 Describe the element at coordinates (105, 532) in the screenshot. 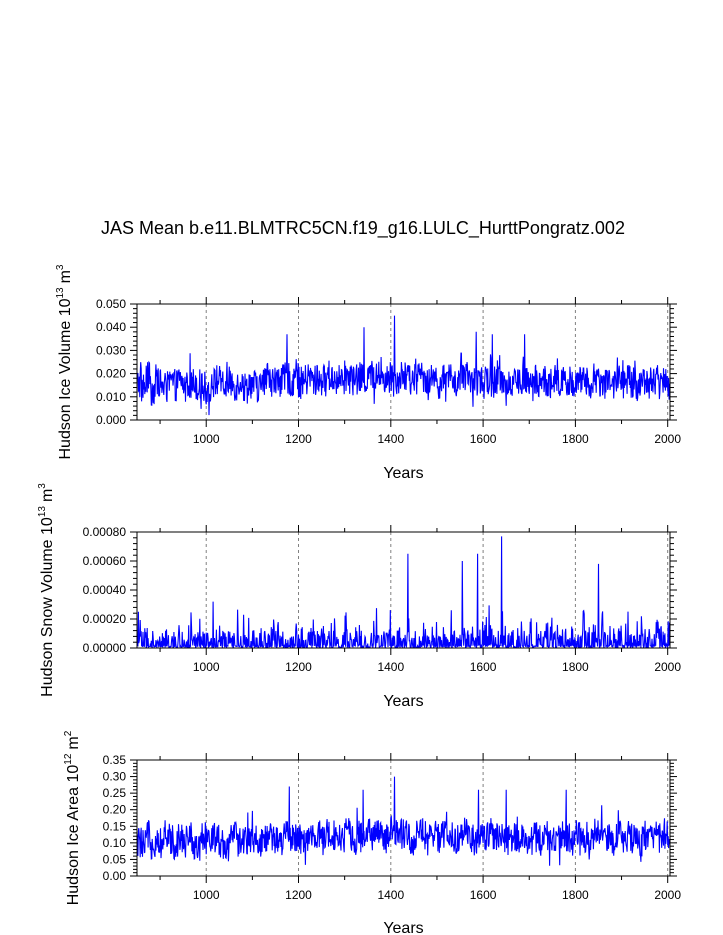

I see `y-tick-label: 0.00080` at that location.